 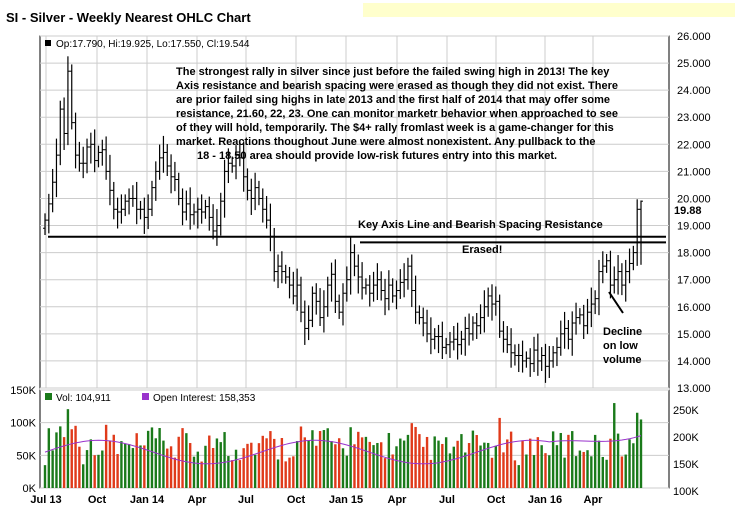 I want to click on x-tick-label: Jan 14, so click(x=147, y=500).